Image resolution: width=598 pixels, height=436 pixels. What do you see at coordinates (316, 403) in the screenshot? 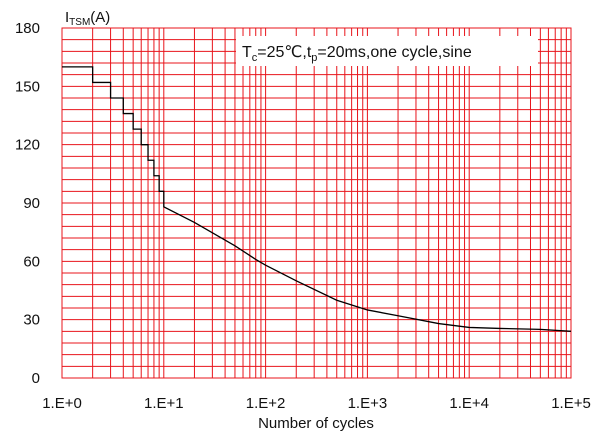
I see `x-tick-labels: 1.E+0 1.E+1 1.E+2 1.E+3 1.E+4 1.E+5` at bounding box center [316, 403].